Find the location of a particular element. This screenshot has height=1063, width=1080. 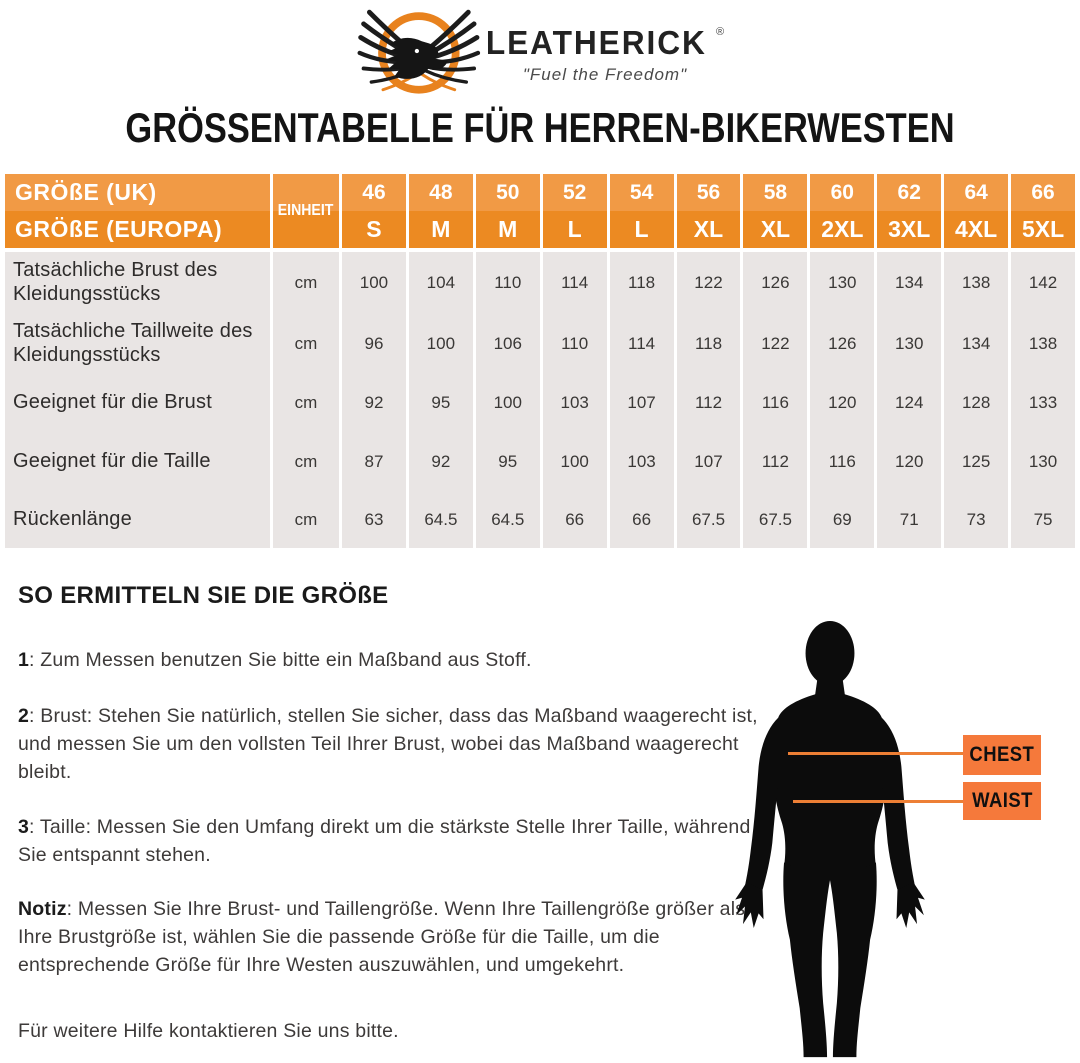

row-label-back-length: Rückenlänge is located at coordinates (137, 520).